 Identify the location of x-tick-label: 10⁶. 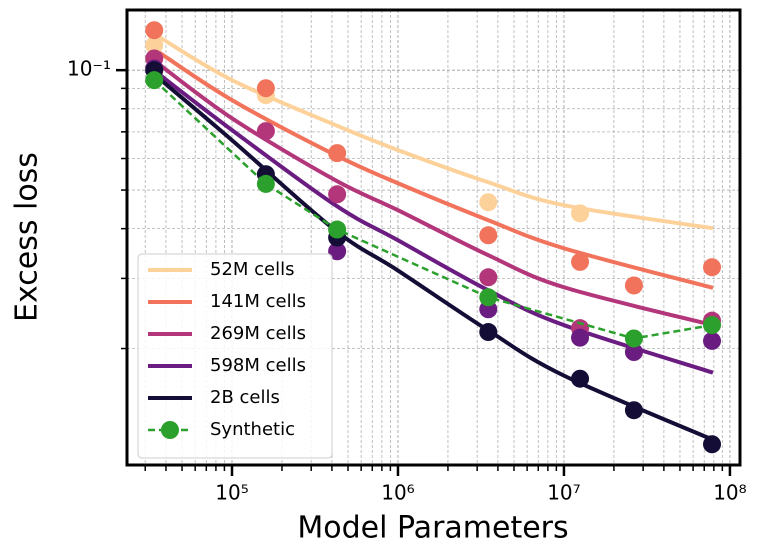
(397, 493).